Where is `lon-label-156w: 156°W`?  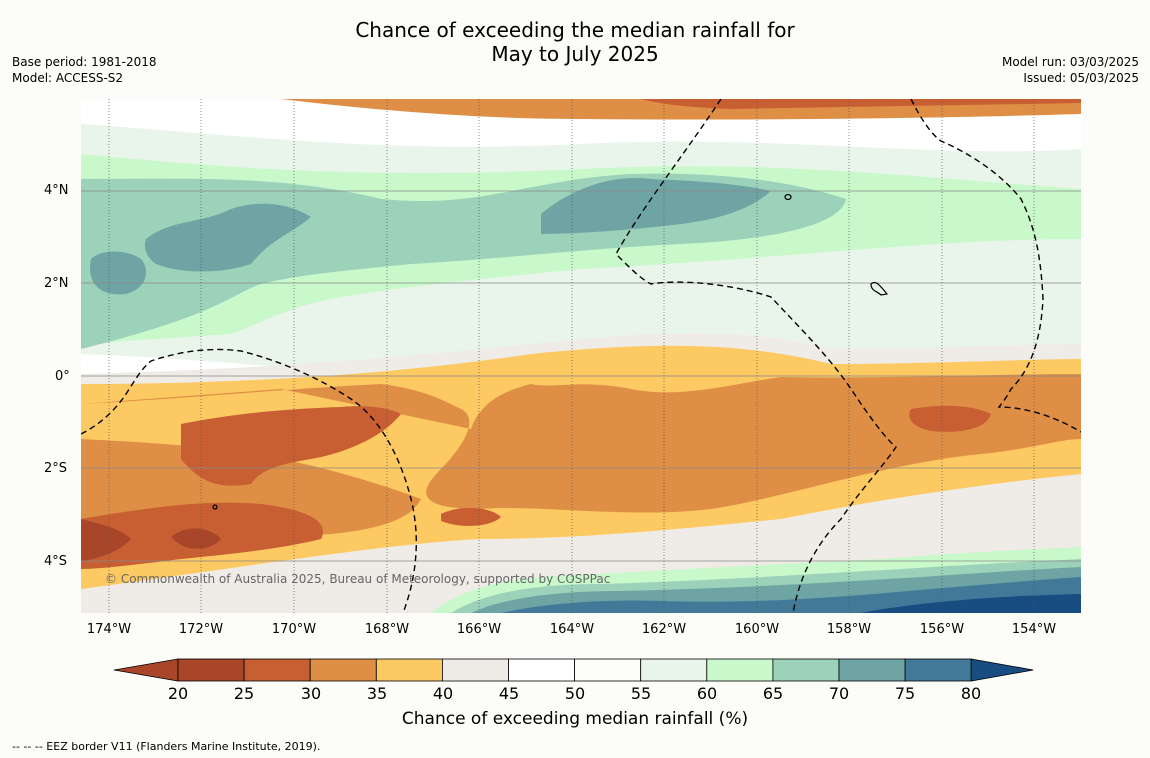 lon-label-156w: 156°W is located at coordinates (942, 629).